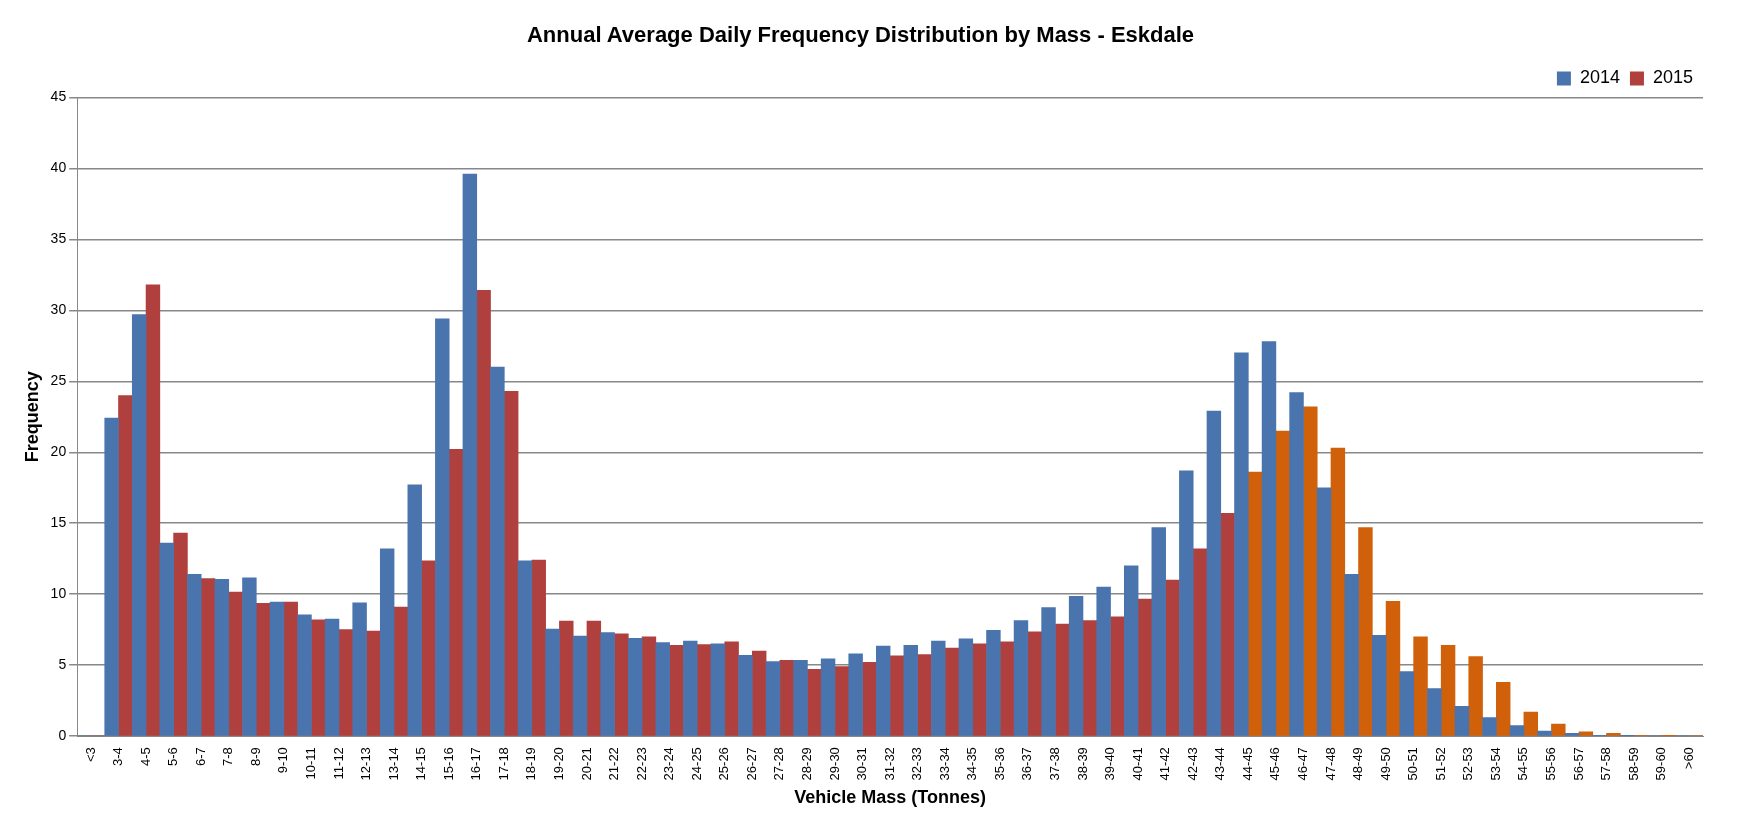 Image resolution: width=1737 pixels, height=833 pixels. I want to click on x-tick-label: 52-53, so click(1468, 764).